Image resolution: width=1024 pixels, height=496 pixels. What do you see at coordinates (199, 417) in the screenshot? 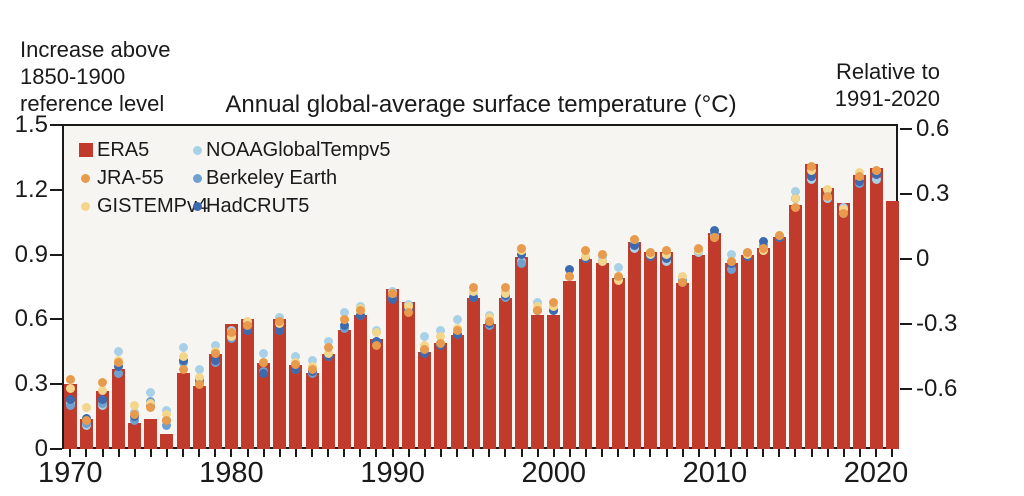
I see `bar-1978` at bounding box center [199, 417].